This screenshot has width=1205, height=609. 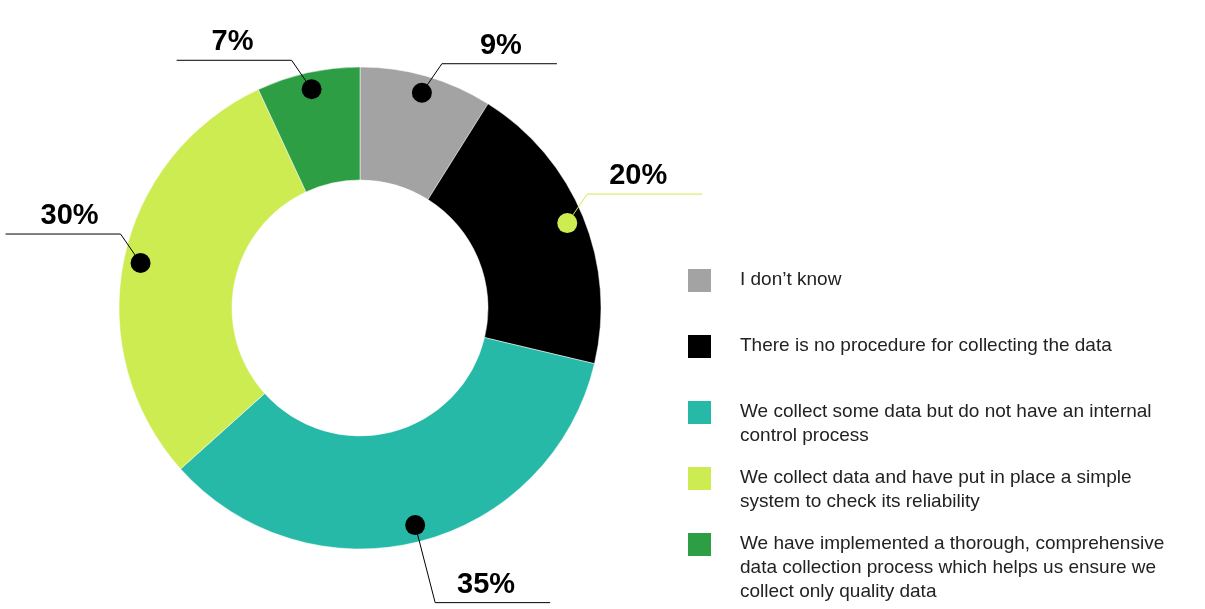 I want to click on data-label: 30%, so click(x=69, y=214).